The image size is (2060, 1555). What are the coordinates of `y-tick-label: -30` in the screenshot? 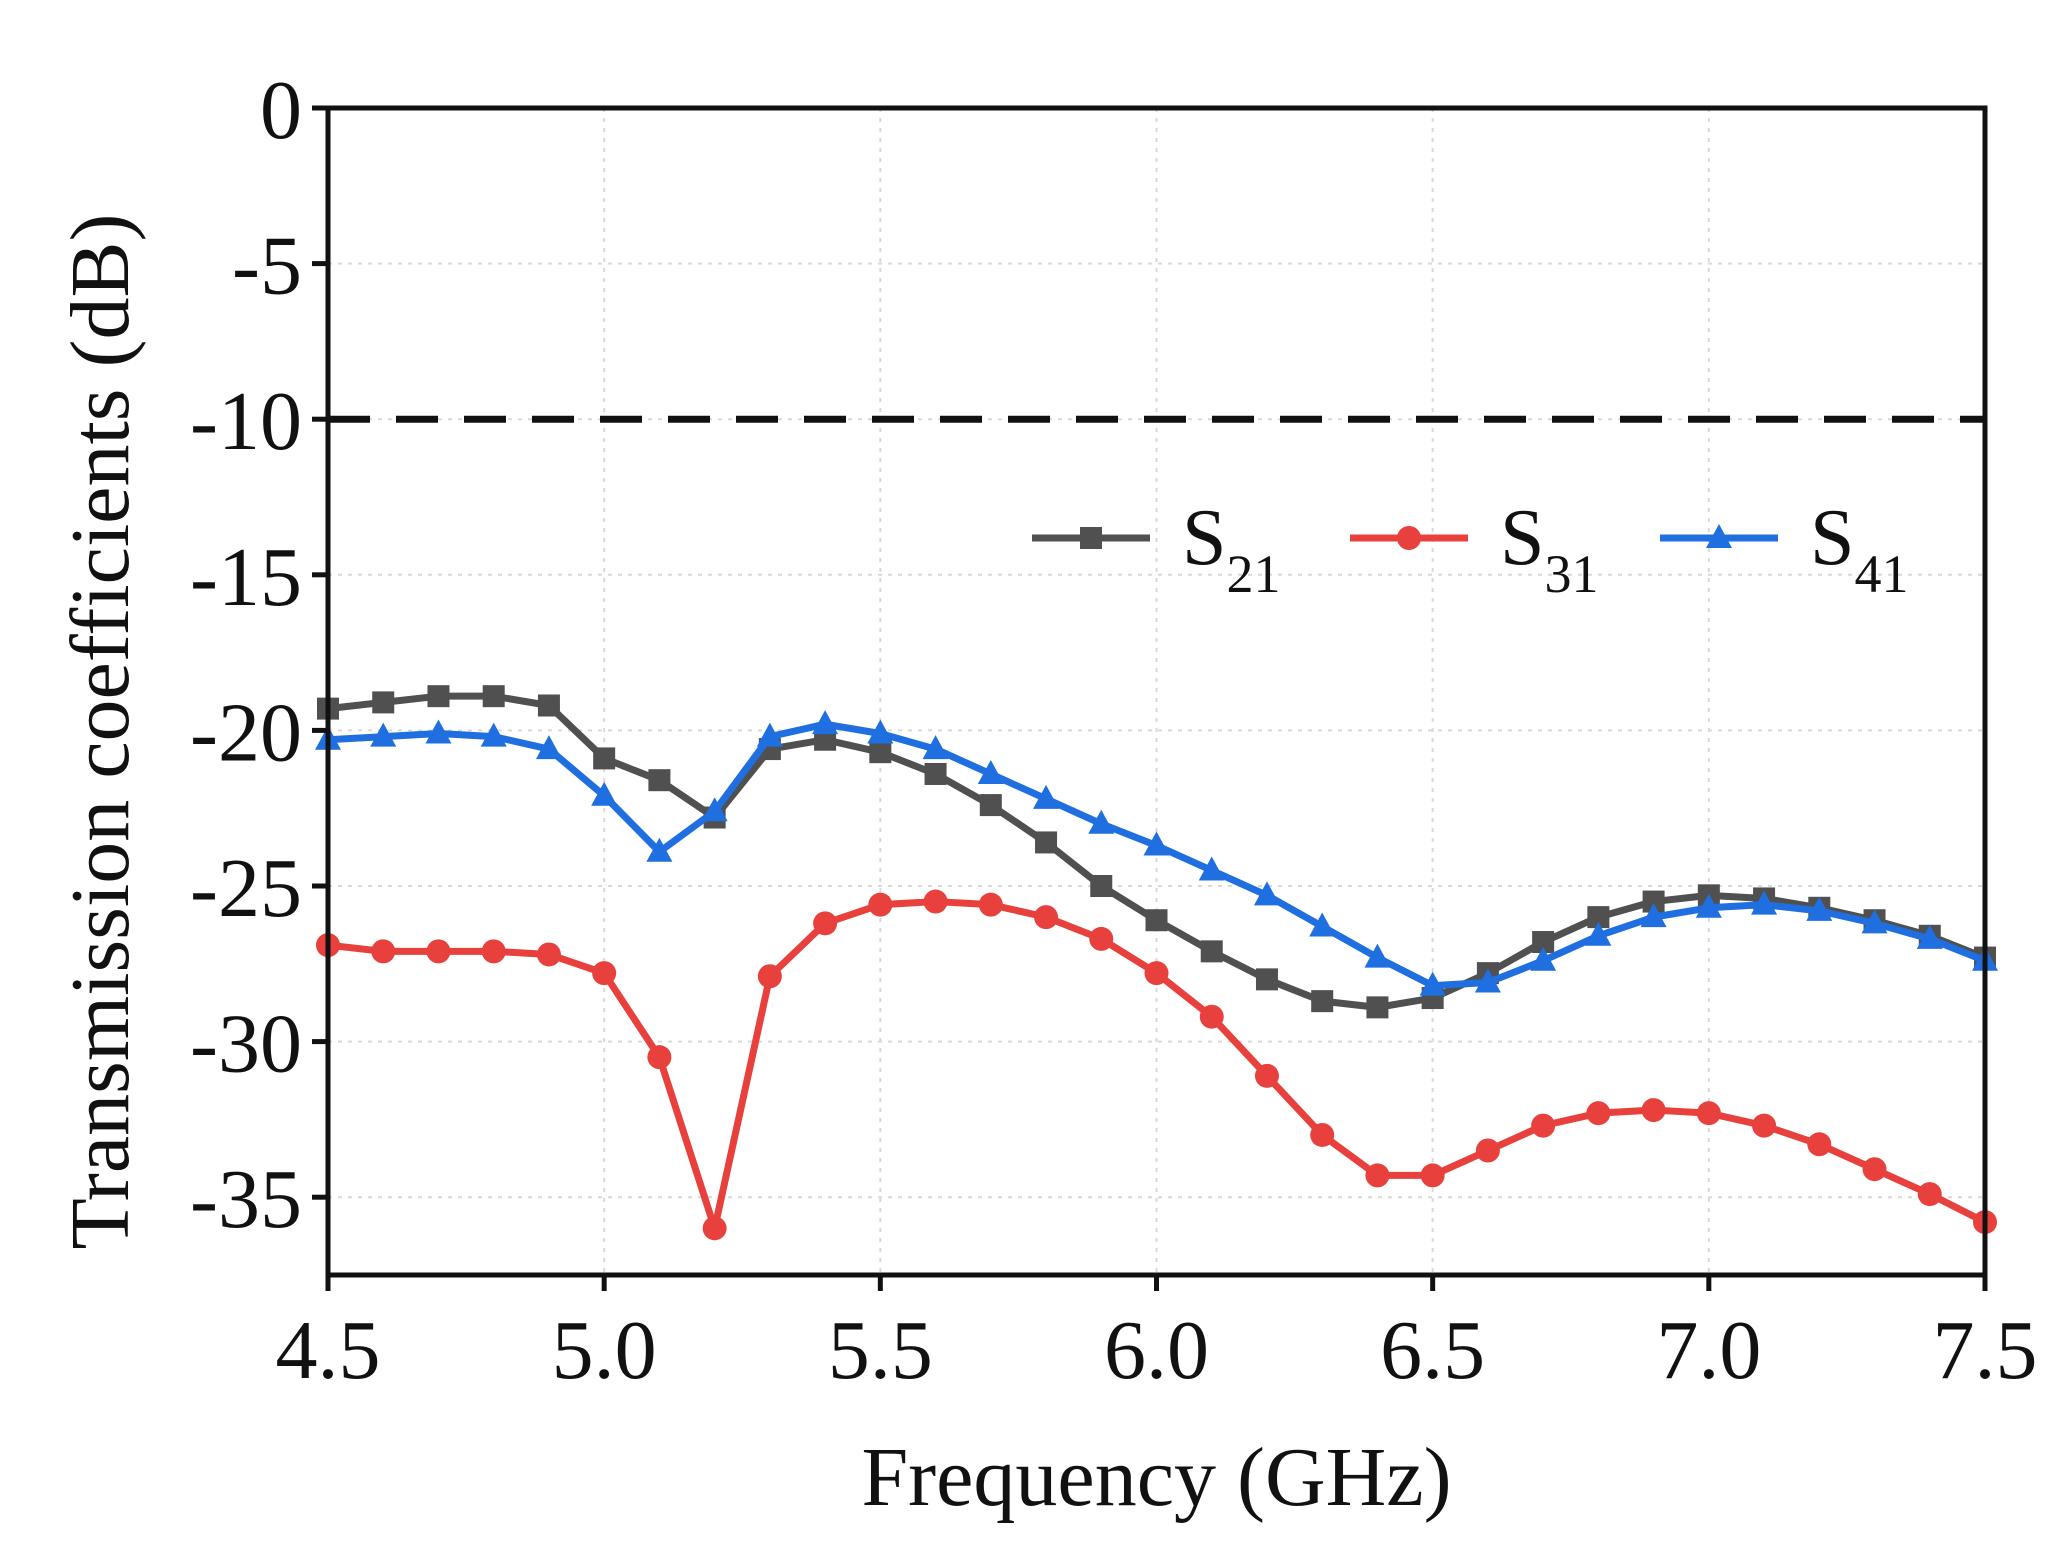 It's located at (246, 1044).